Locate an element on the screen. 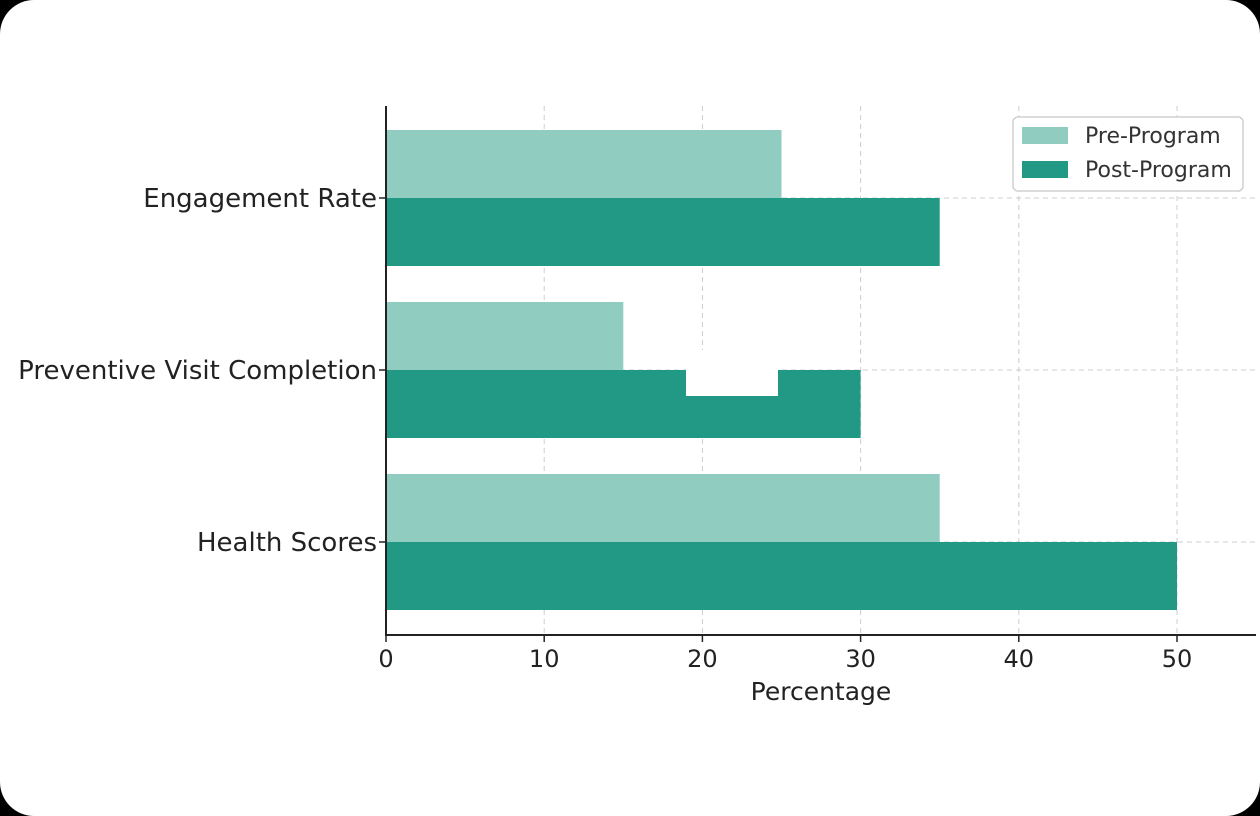  x-tick-label-20: 20 is located at coordinates (702, 659).